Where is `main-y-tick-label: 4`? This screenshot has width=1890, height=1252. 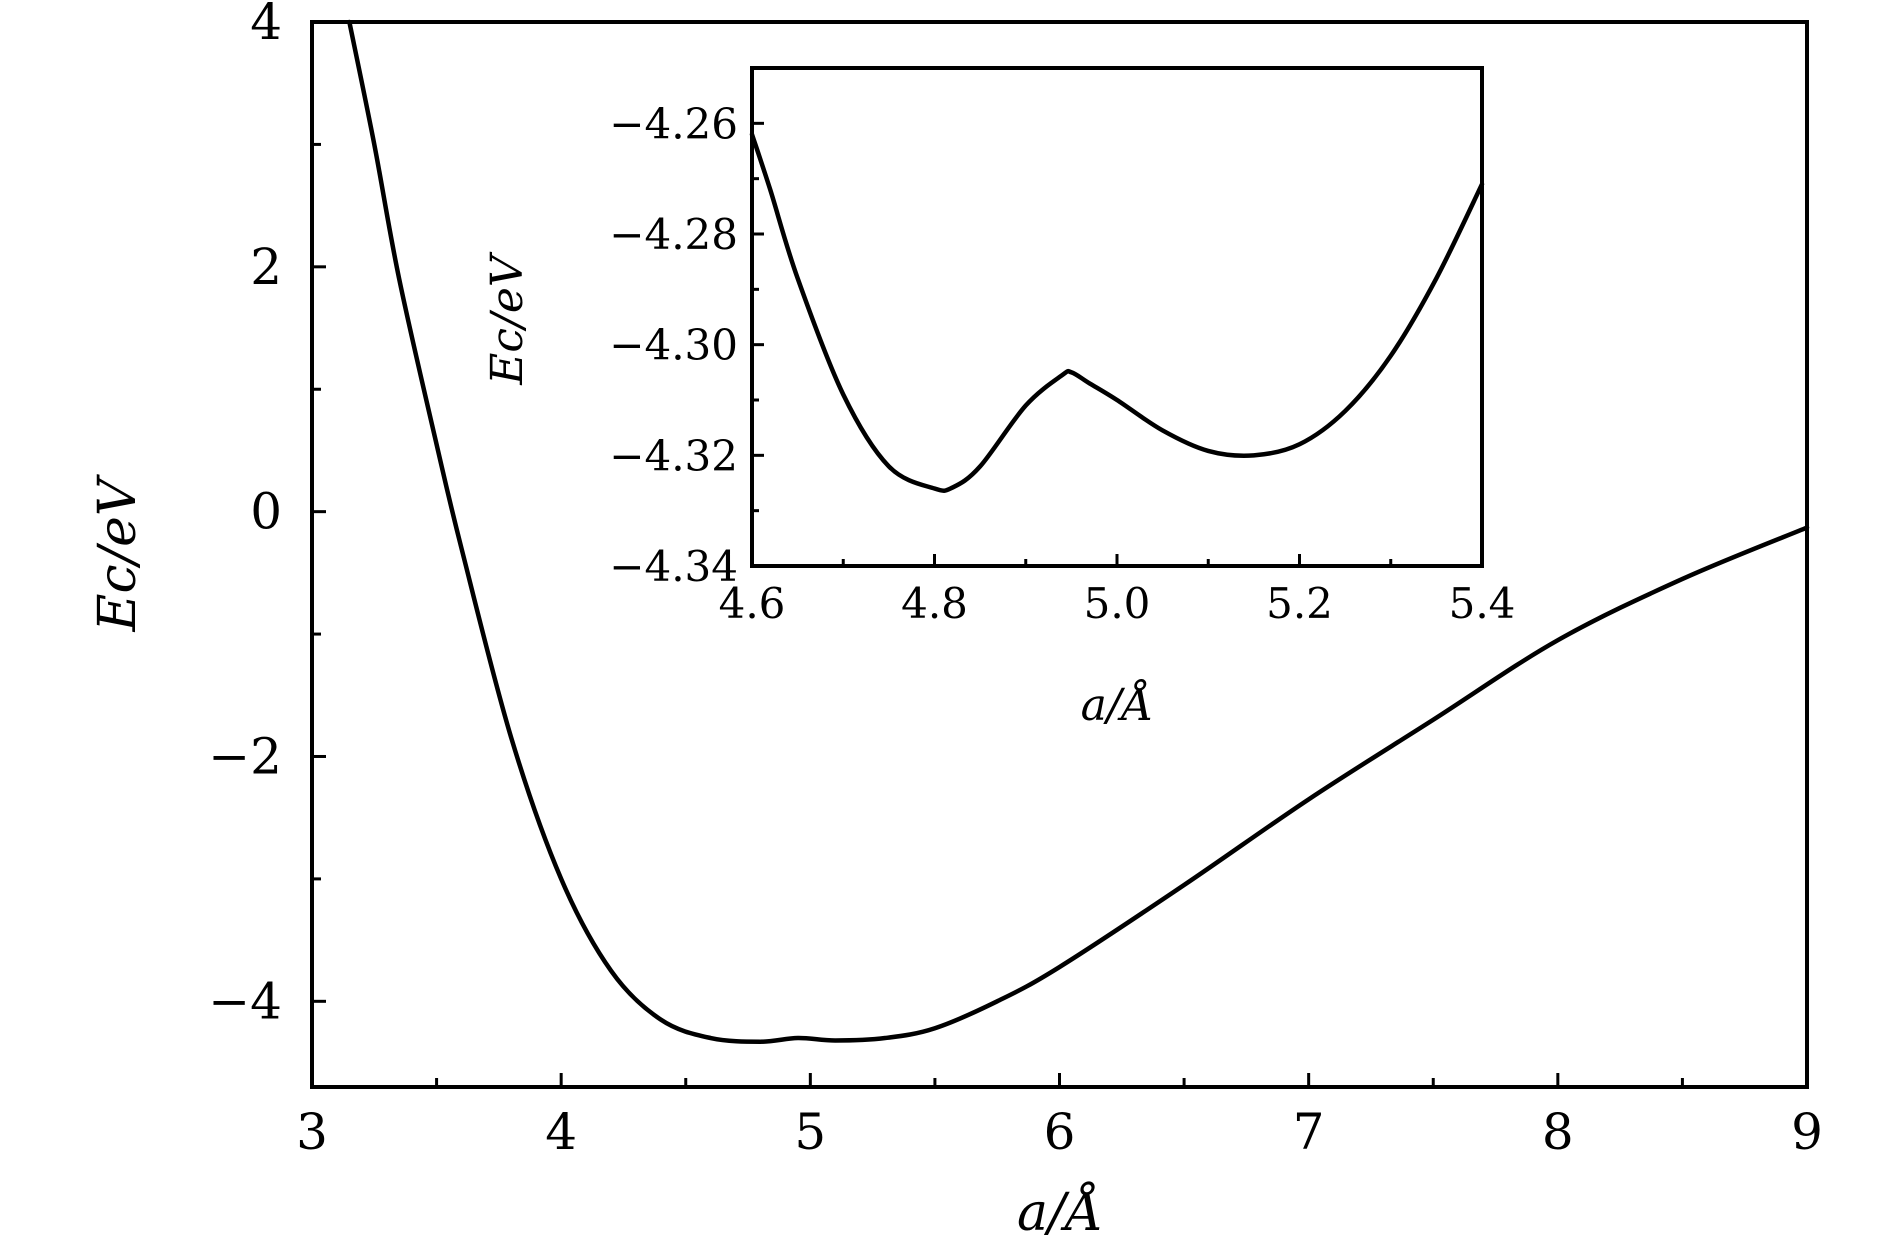 main-y-tick-label: 4 is located at coordinates (266, 25).